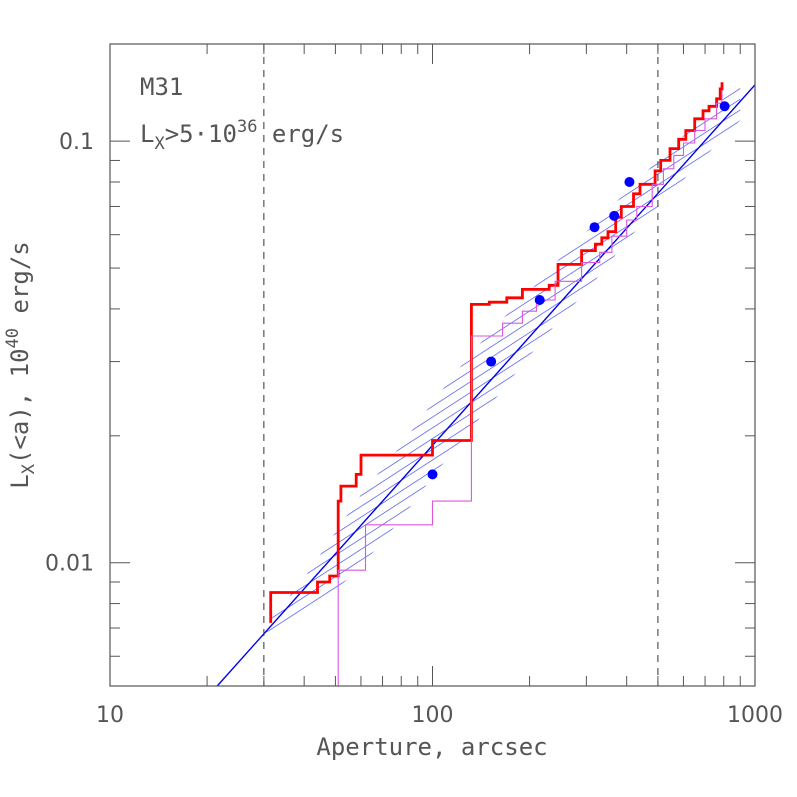 The image size is (797, 797). What do you see at coordinates (755, 715) in the screenshot?
I see `x-tick-label: 1000` at bounding box center [755, 715].